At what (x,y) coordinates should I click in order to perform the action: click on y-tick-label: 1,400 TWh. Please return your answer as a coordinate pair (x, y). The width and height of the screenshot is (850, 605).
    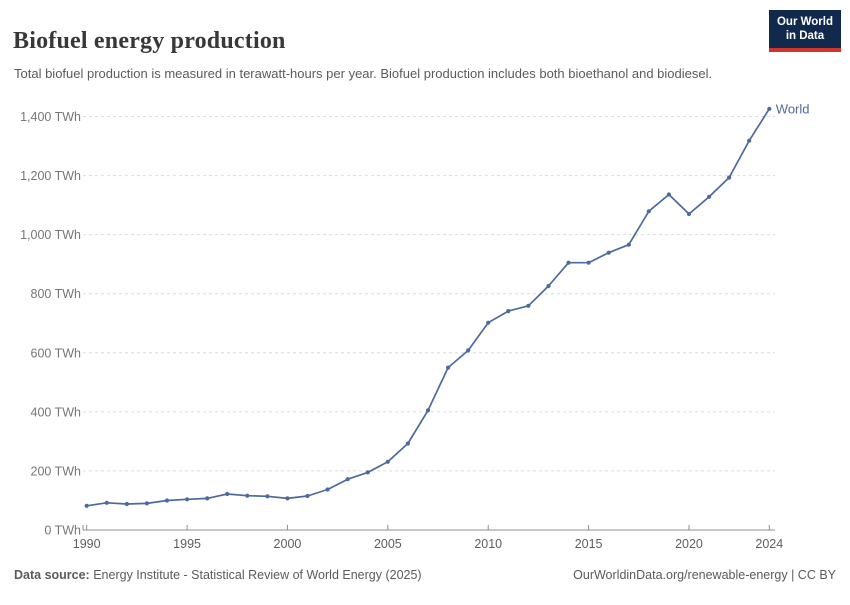
    Looking at the image, I should click on (50, 117).